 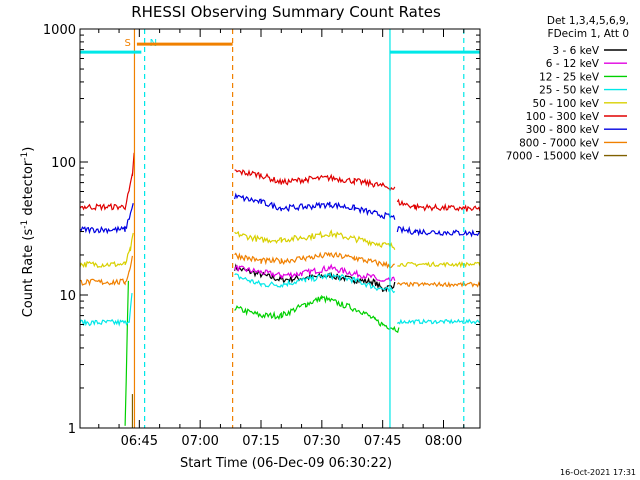 What do you see at coordinates (139, 441) in the screenshot?
I see `x-tick-label-0: 06:45` at bounding box center [139, 441].